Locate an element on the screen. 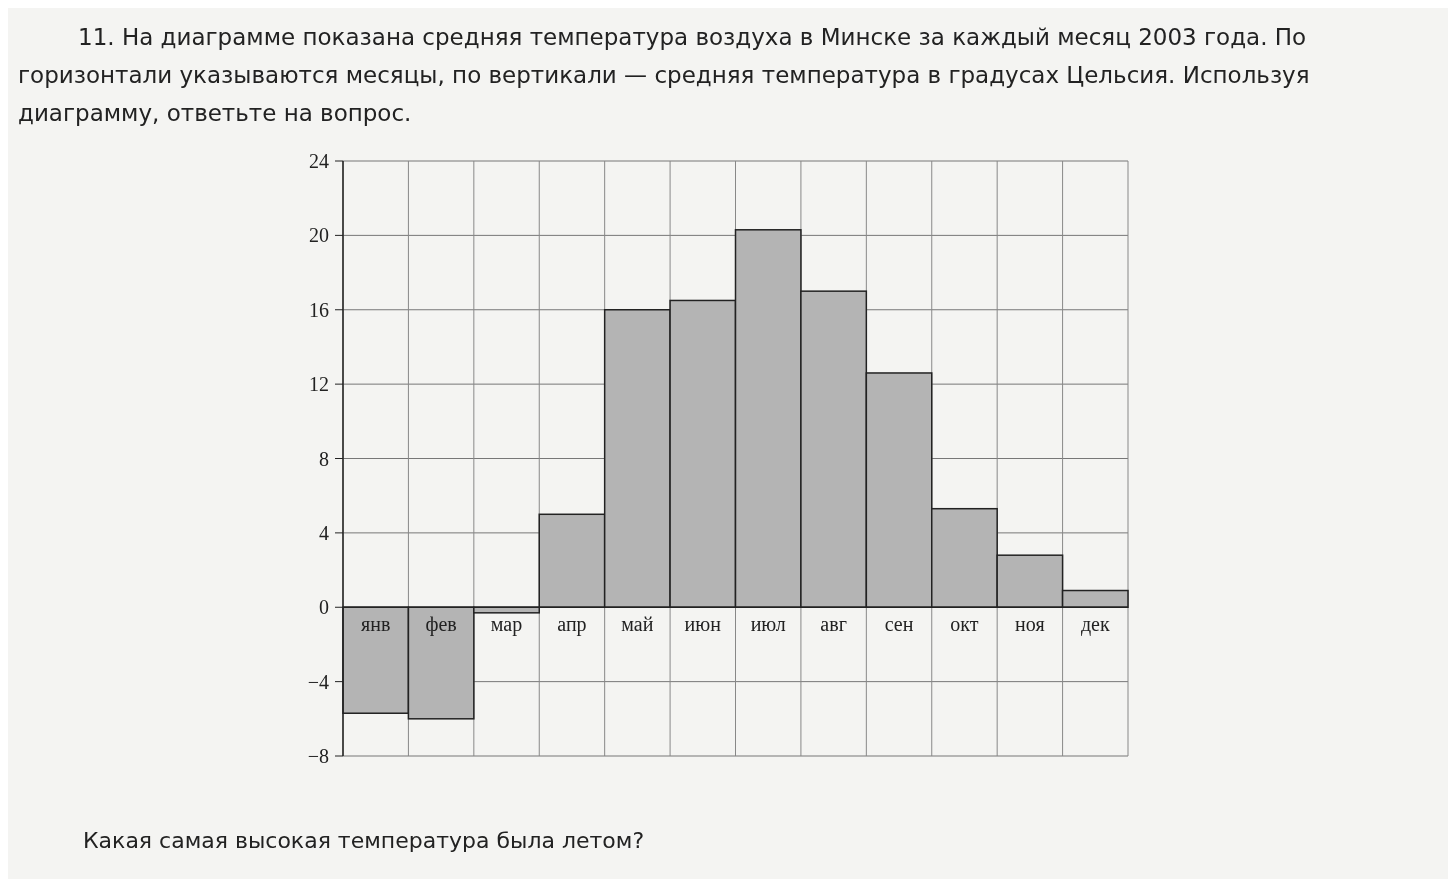 Image resolution: width=1448 pixels, height=879 pixels. y-tick-label: −8 is located at coordinates (318, 756).